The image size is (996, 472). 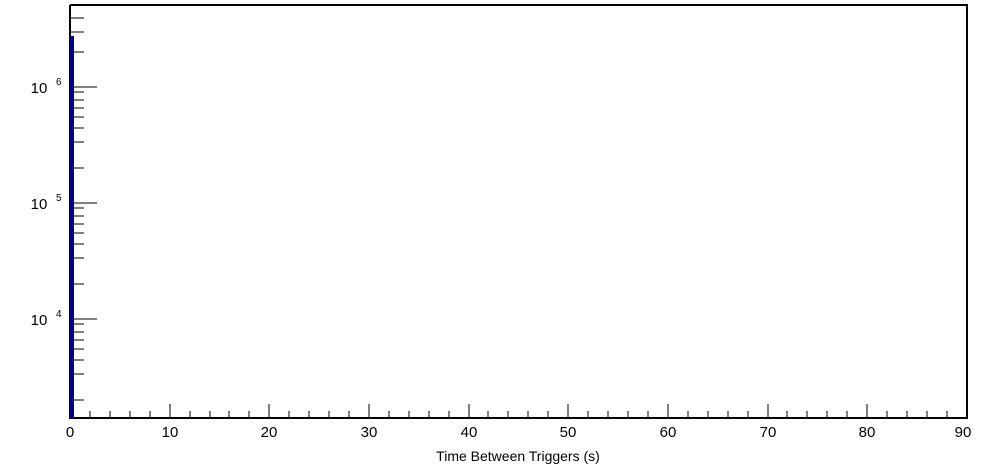 I want to click on y-tick-label-1e6: 10 6, so click(x=46, y=87).